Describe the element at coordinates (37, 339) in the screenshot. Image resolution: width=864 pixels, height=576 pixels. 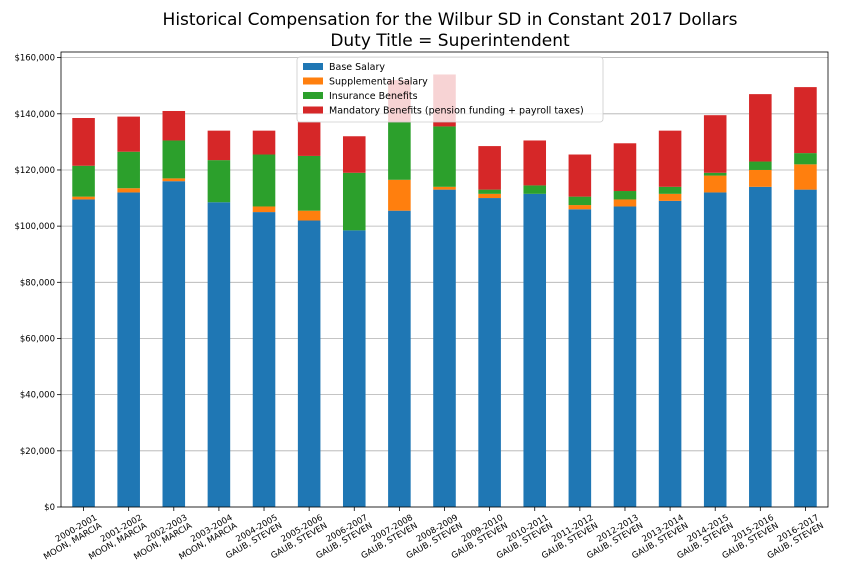
I see `y-tick-label: $60,000` at that location.